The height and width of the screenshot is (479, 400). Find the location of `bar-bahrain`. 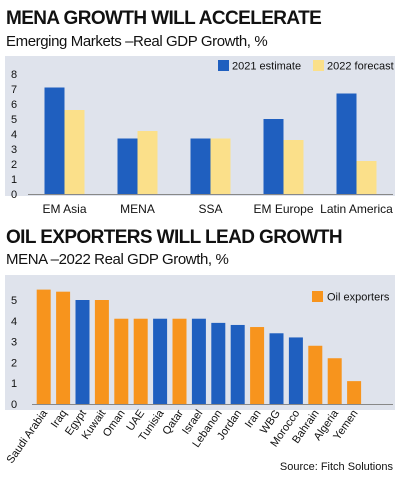

bar-bahrain is located at coordinates (315, 374).